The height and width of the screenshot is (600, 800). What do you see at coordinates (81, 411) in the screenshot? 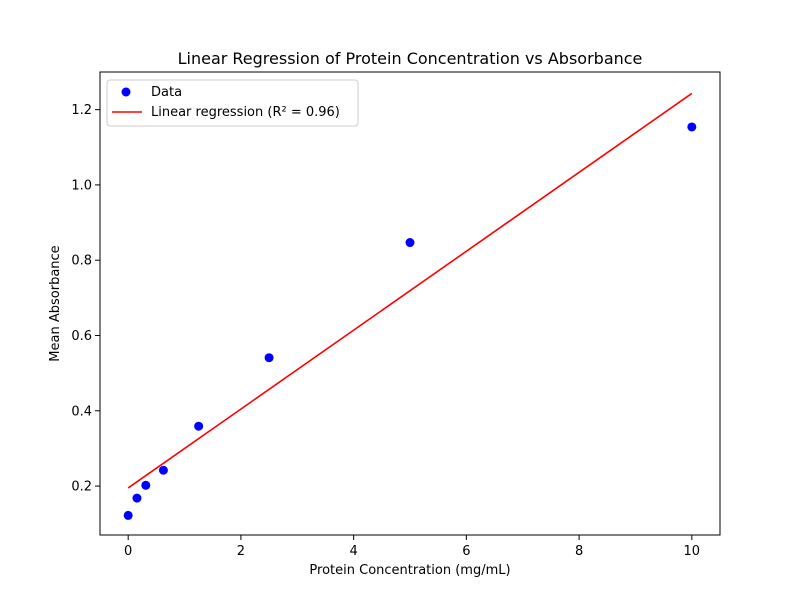
I see `y-tick-label: 0.4` at bounding box center [81, 411].